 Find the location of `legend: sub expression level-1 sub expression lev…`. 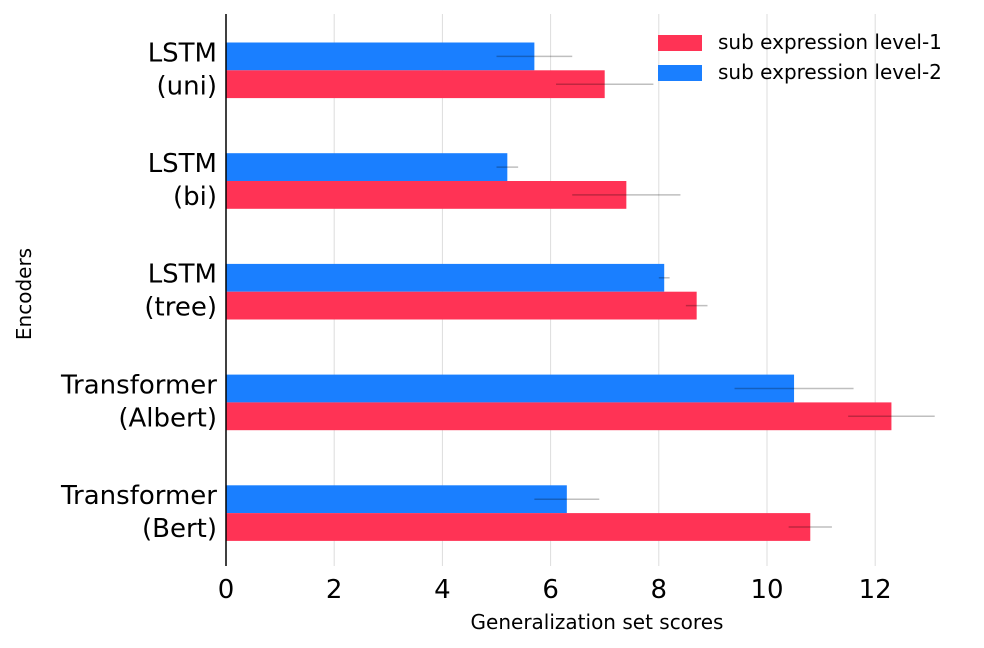

legend: sub expression level-1 sub expression lev… is located at coordinates (800, 57).